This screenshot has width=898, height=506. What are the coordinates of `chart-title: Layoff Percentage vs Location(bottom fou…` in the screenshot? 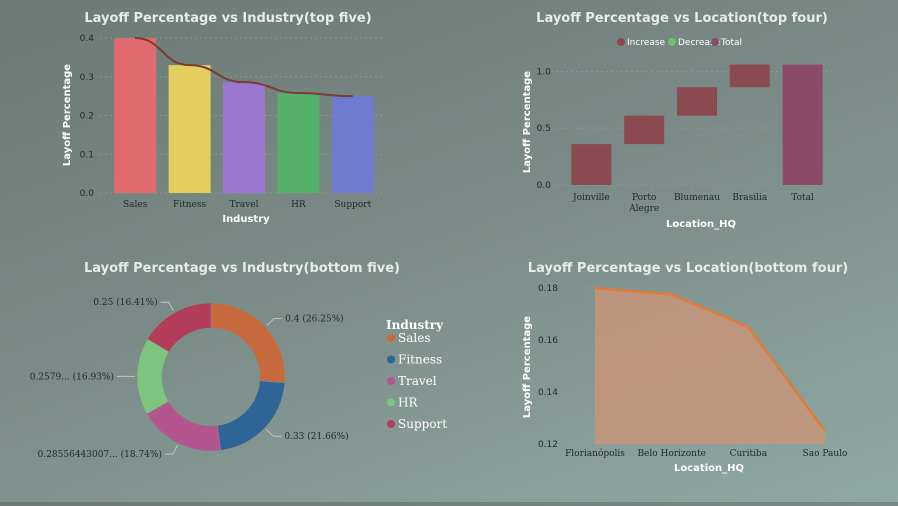 It's located at (688, 268).